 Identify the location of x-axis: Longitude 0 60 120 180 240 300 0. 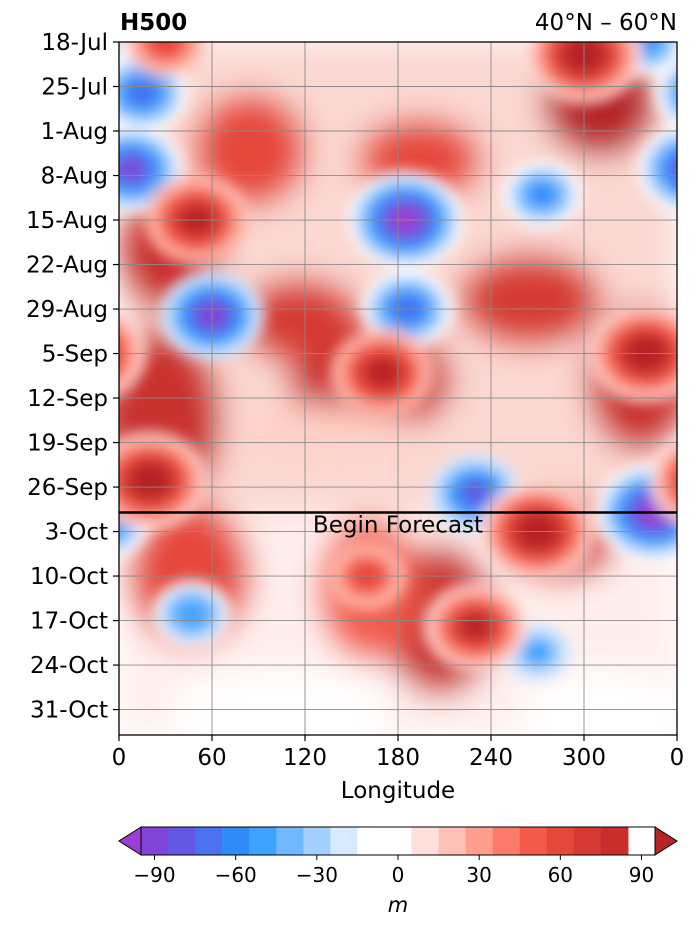
(398, 769).